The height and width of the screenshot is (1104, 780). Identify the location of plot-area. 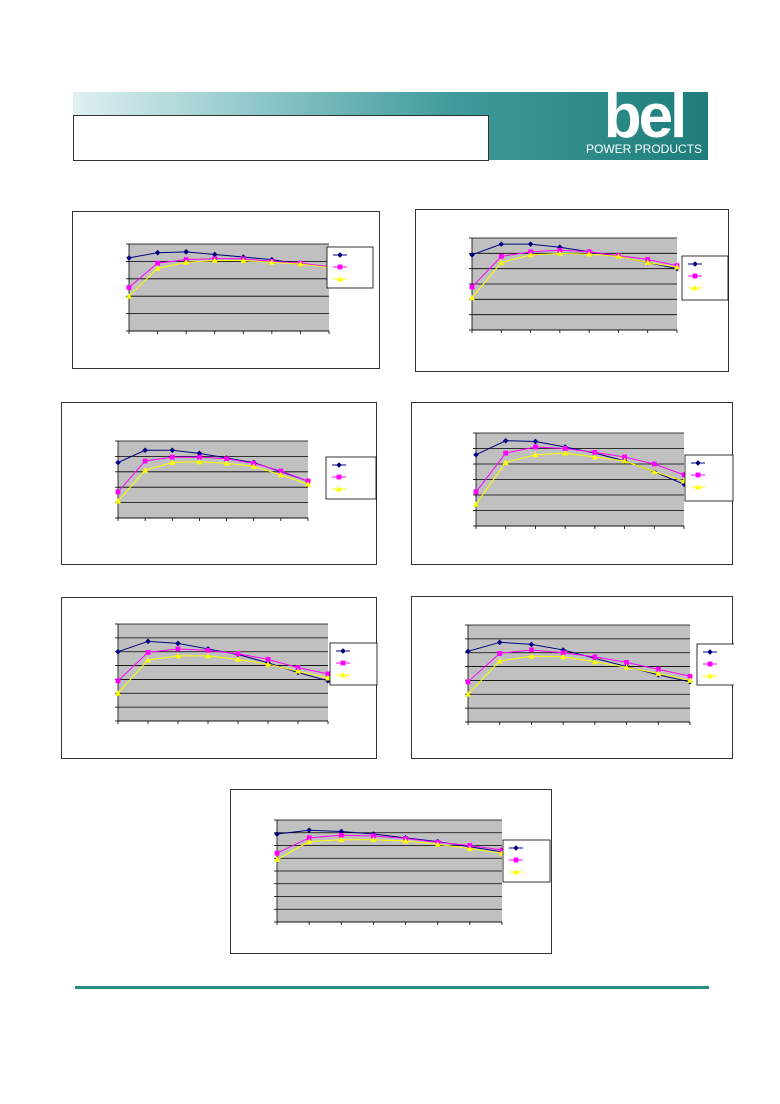
(213, 479).